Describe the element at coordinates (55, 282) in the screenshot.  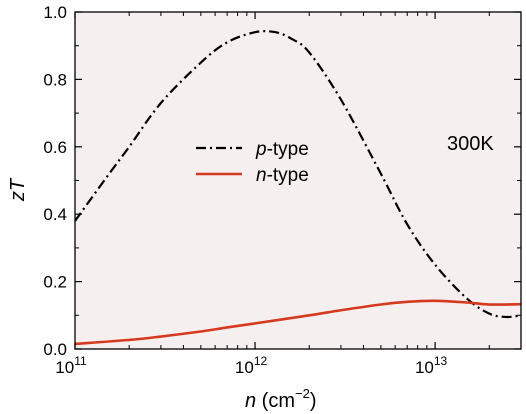
I see `y-tick-label: 0.2` at that location.